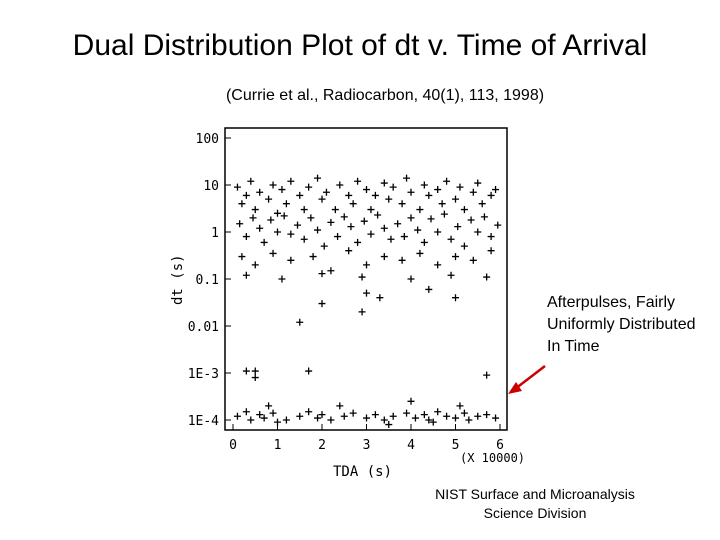 The width and height of the screenshot is (720, 540). Describe the element at coordinates (621, 324) in the screenshot. I see `annotation-line: Uniformly Distributed` at that location.